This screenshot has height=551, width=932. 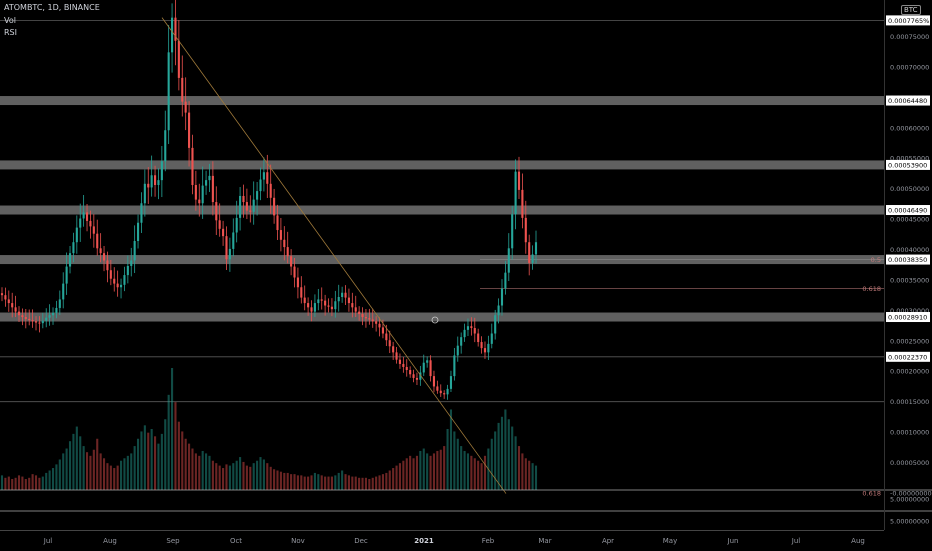 I want to click on price-label-text: 0.00046490, so click(x=907, y=211).